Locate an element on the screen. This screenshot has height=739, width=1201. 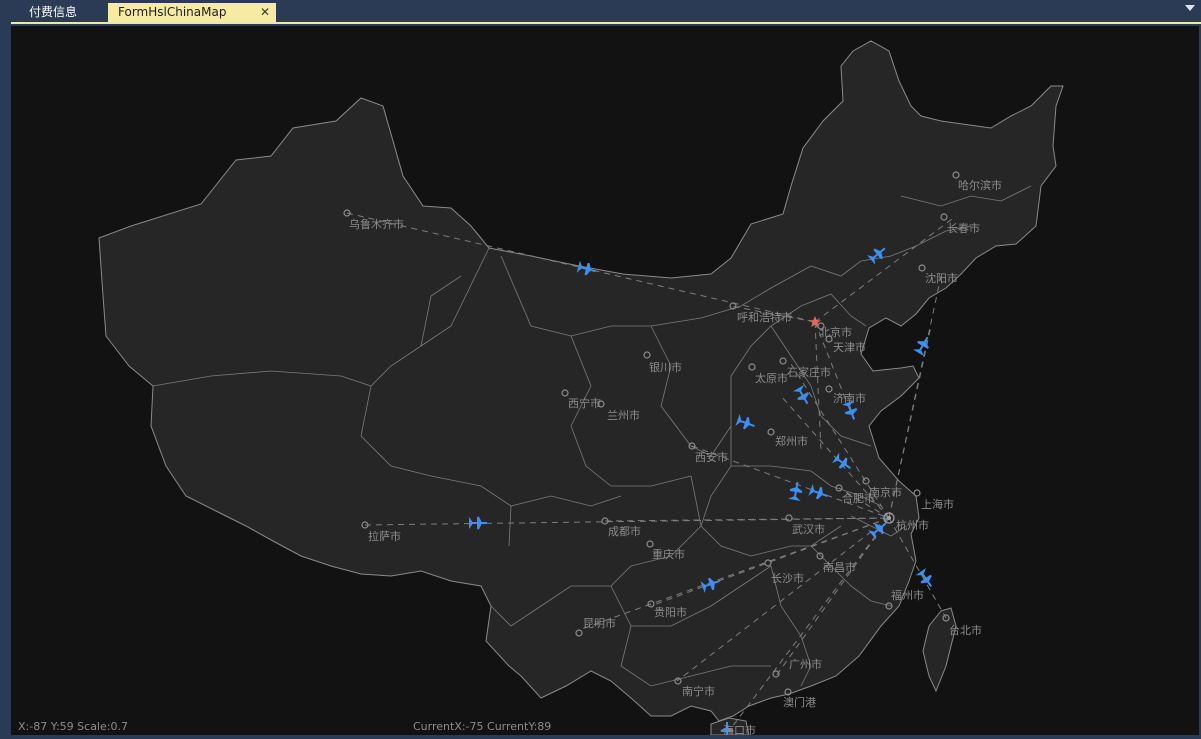
city-label: 南京市 is located at coordinates (885, 492).